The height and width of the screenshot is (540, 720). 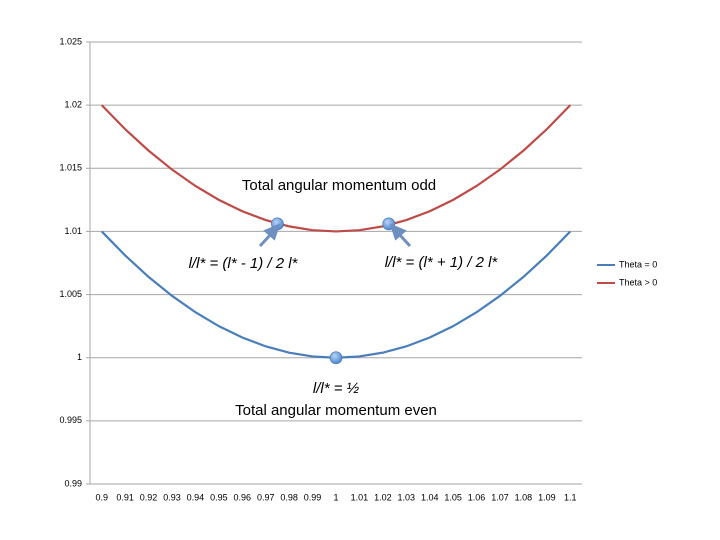 I want to click on x-tick-label: 0.9, so click(x=101, y=497).